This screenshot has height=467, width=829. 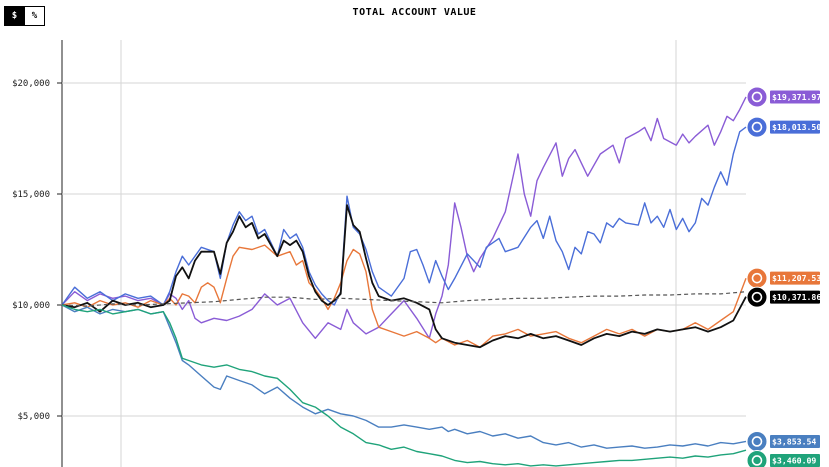 What do you see at coordinates (31, 84) in the screenshot?
I see `y-tick-label: $20,000` at bounding box center [31, 84].